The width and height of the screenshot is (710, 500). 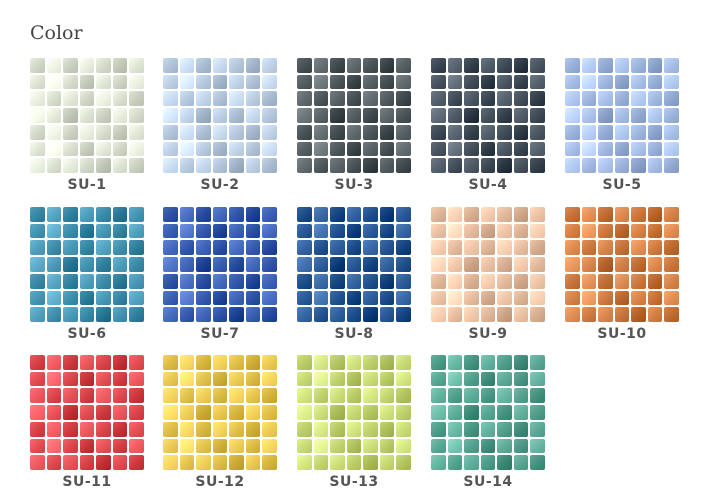 What do you see at coordinates (220, 125) in the screenshot?
I see `color-swatch-su-2: SU-2` at bounding box center [220, 125].